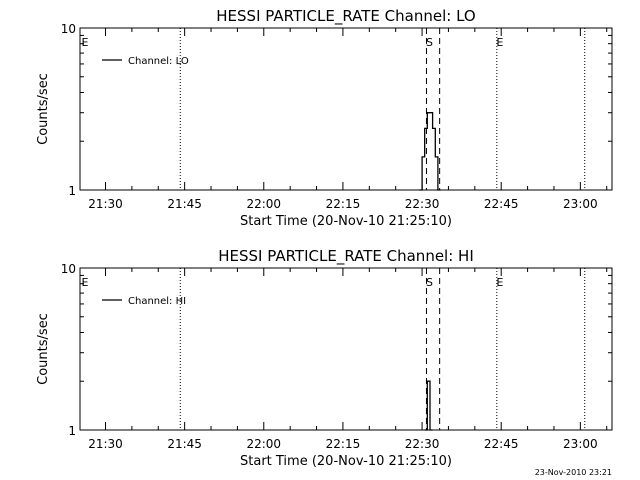  Describe the element at coordinates (573, 472) in the screenshot. I see `footer-timestamp: 23-Nov-2010 23:21` at that location.